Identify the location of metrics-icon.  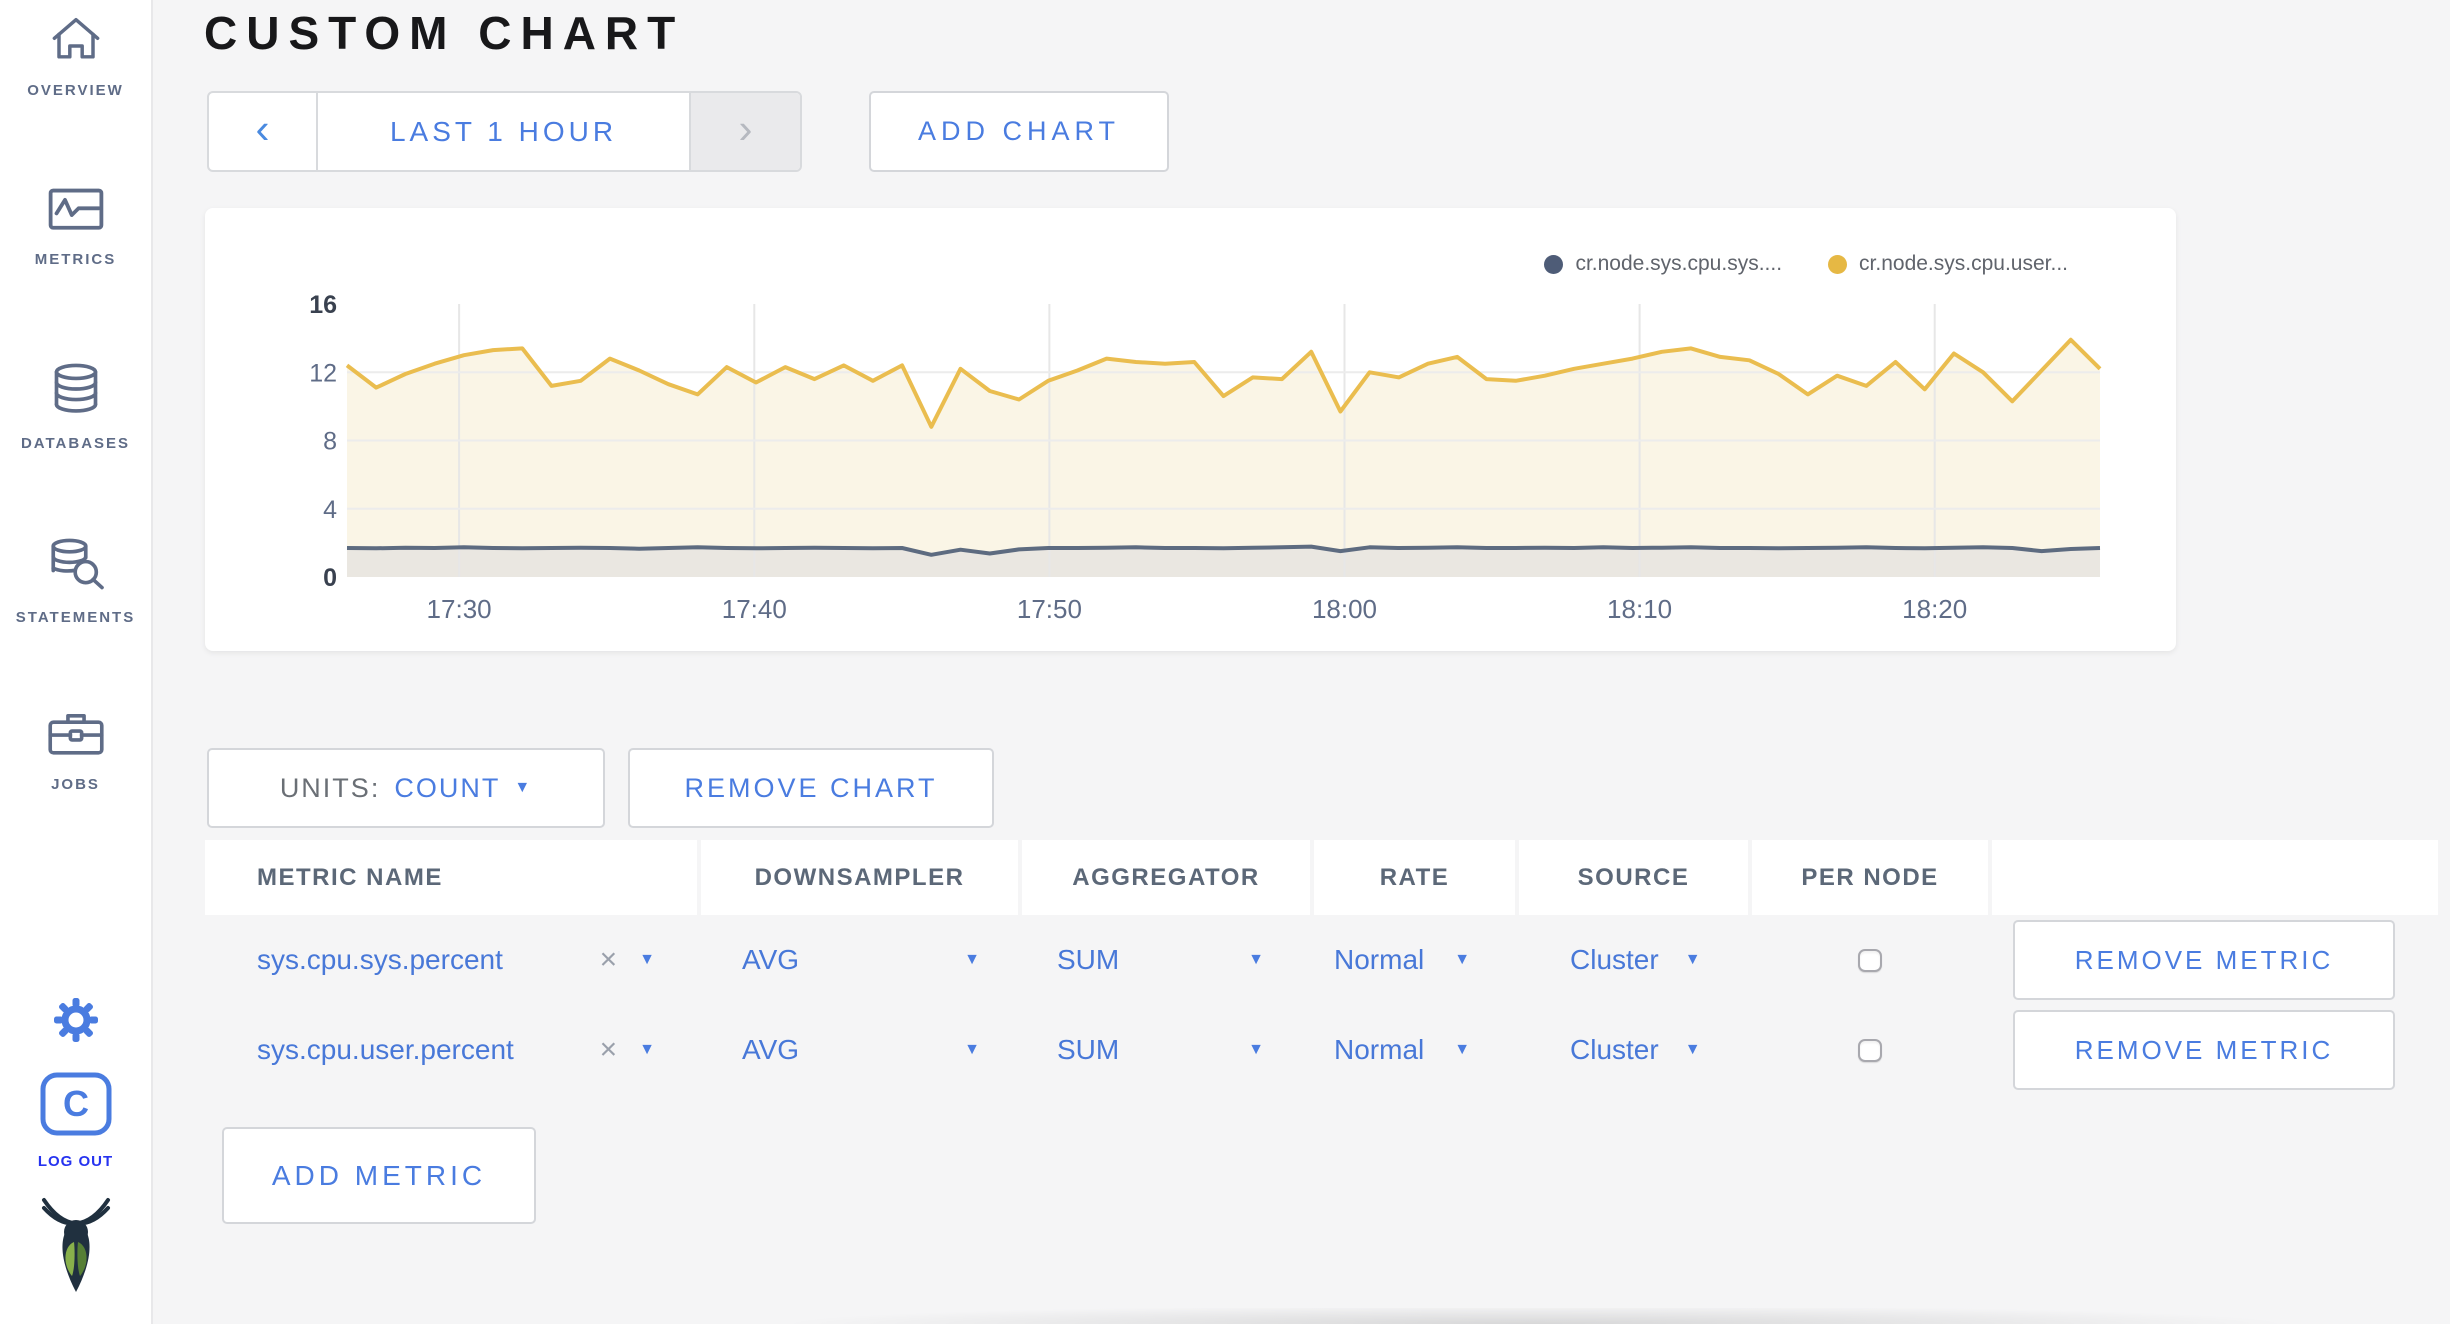
(75, 209).